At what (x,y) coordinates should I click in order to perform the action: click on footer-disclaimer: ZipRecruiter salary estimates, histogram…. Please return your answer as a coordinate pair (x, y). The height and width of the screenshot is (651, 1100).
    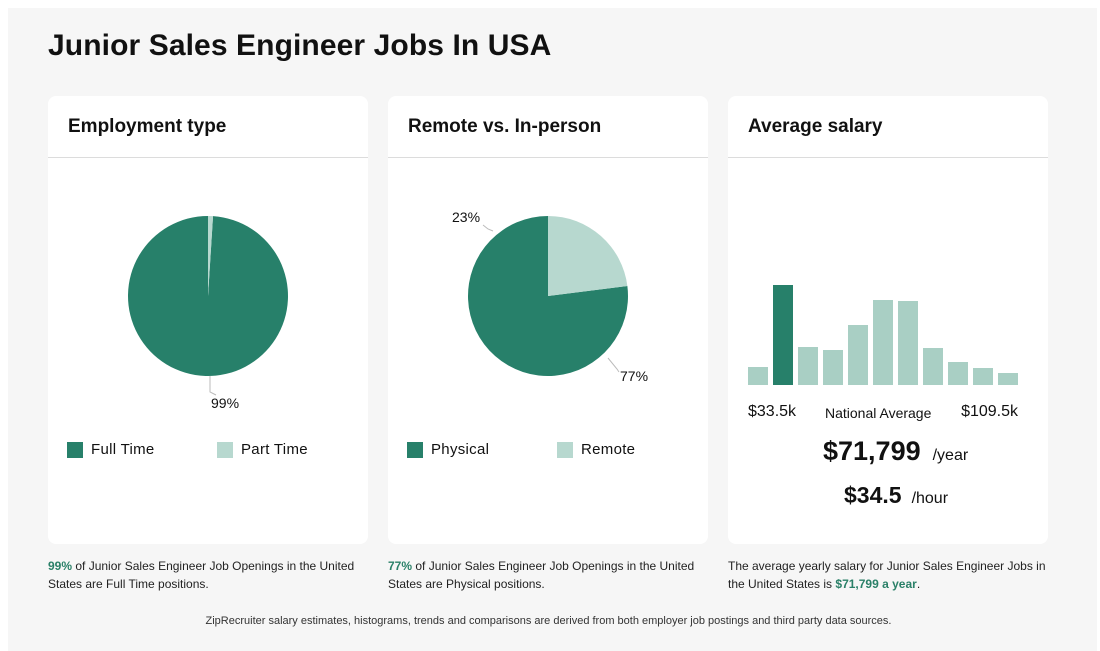
    Looking at the image, I should click on (548, 621).